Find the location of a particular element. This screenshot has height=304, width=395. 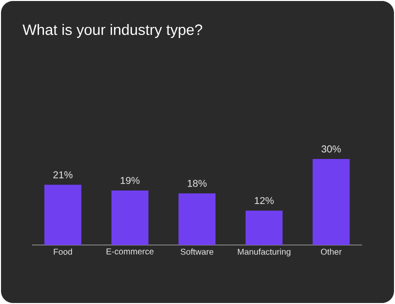

x-tick-label: Manufacturing is located at coordinates (264, 252).